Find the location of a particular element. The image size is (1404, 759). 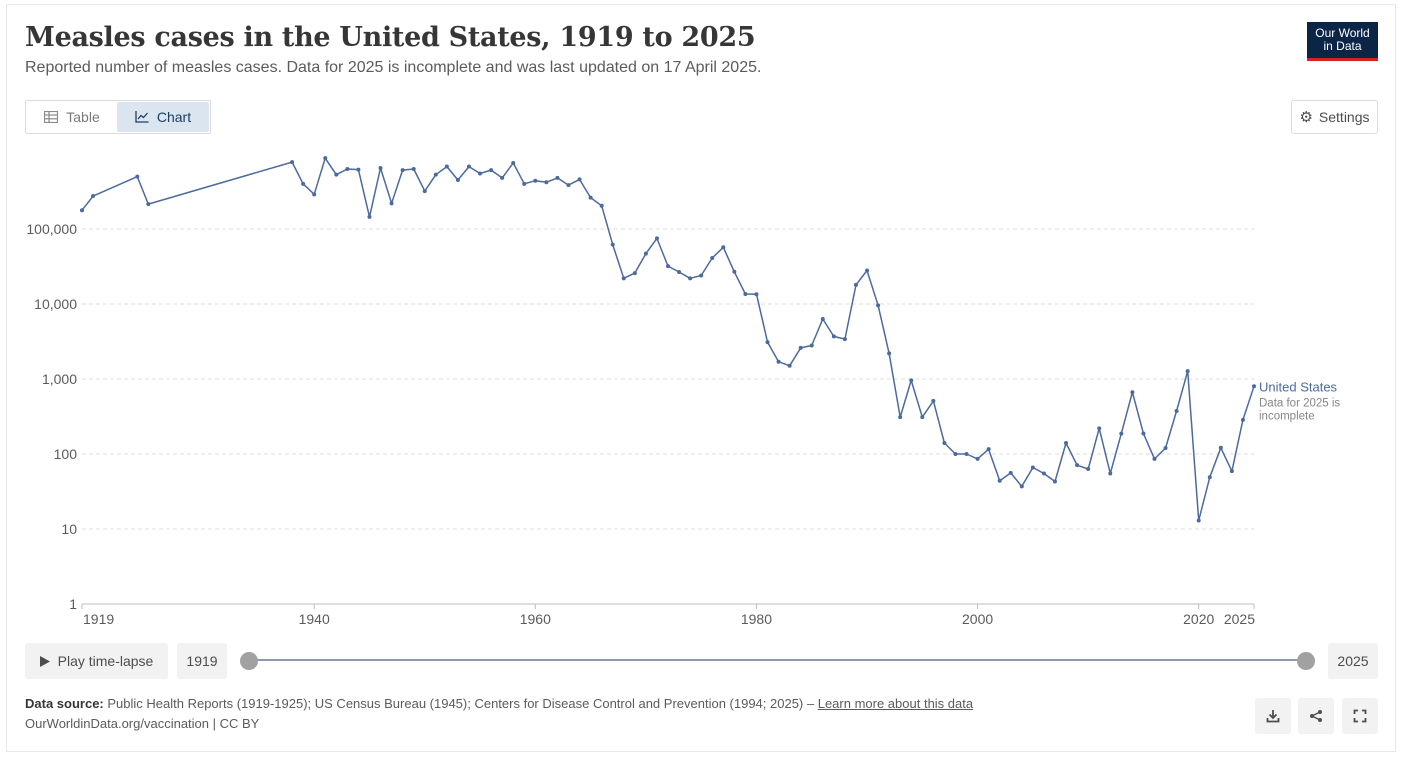

fullscreen-icon is located at coordinates (1360, 716).